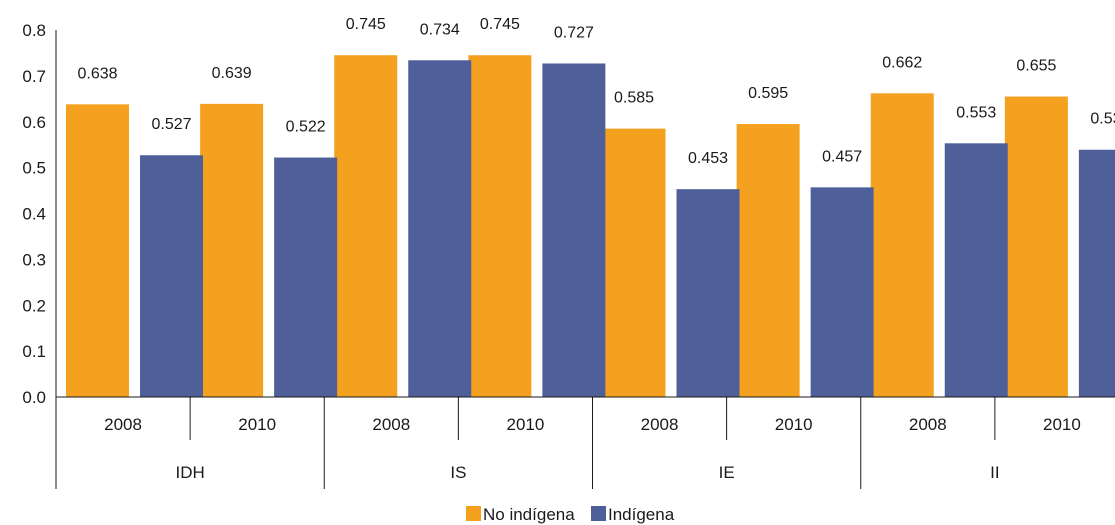 The image size is (1115, 525). What do you see at coordinates (708, 158) in the screenshot?
I see `data-label: 0.453` at bounding box center [708, 158].